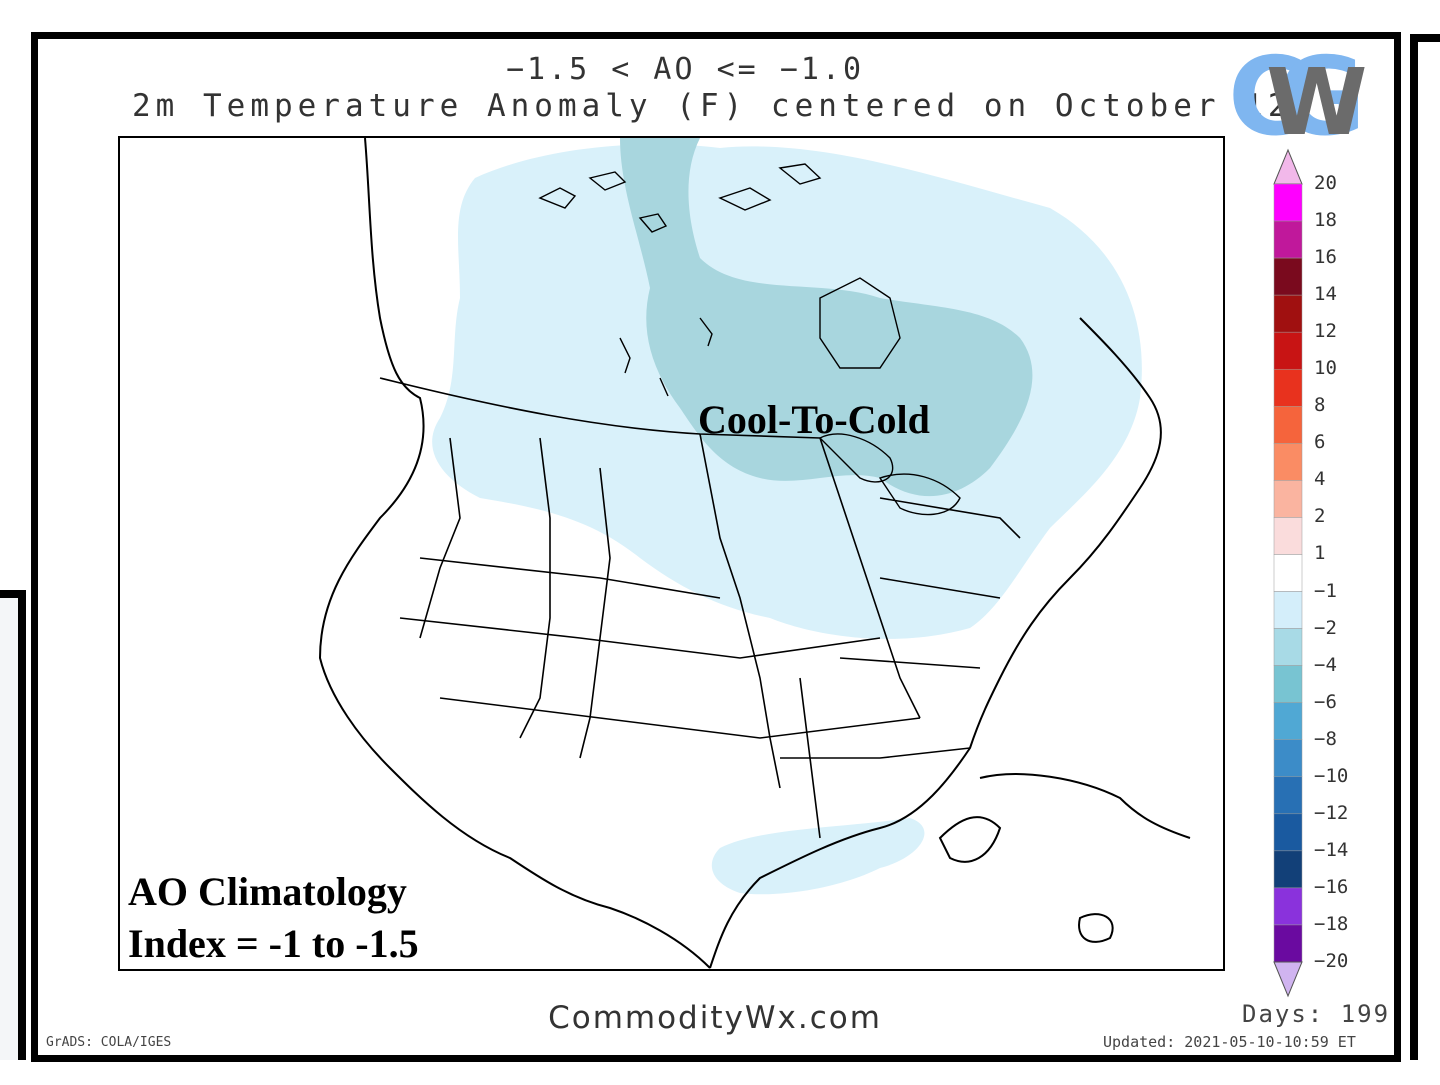 This screenshot has height=1085, width=1440. What do you see at coordinates (1320, 479) in the screenshot?
I see `colorbar-tick-label: 4` at bounding box center [1320, 479].